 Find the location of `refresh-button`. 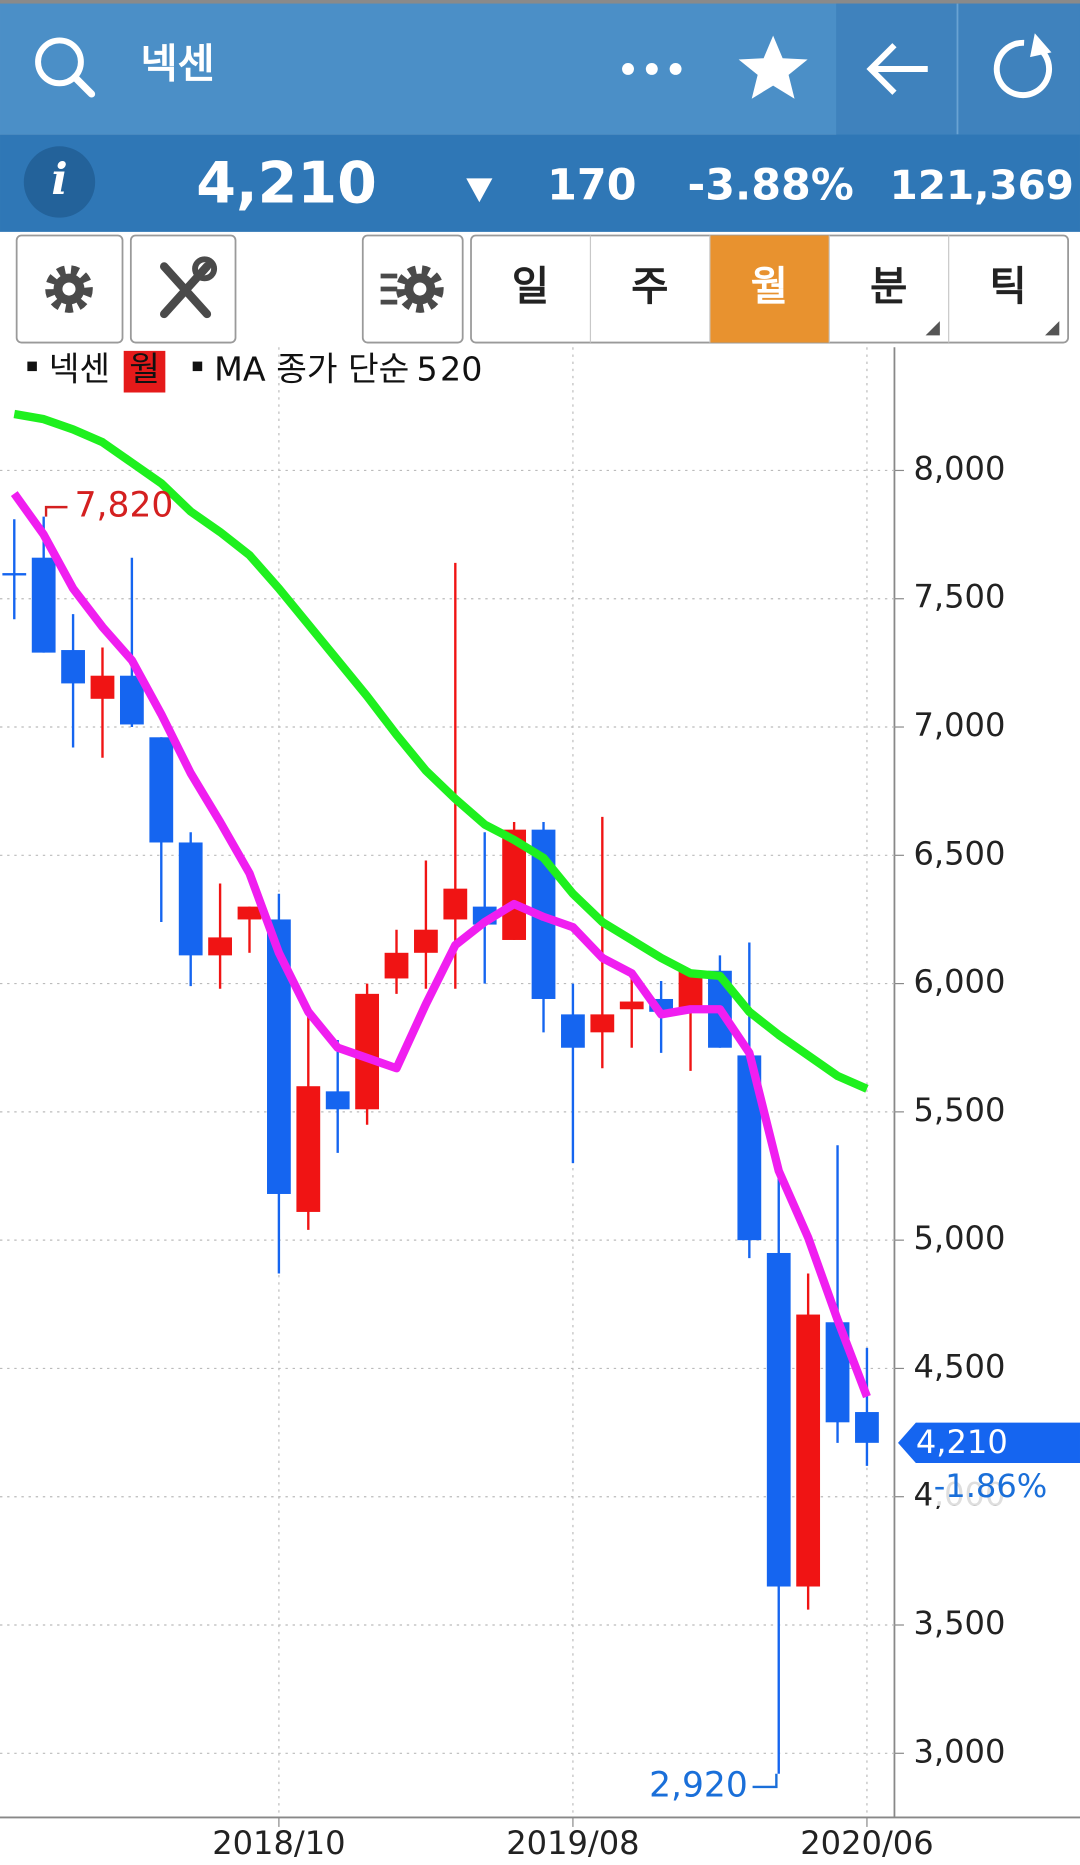

refresh-button is located at coordinates (1023, 66).